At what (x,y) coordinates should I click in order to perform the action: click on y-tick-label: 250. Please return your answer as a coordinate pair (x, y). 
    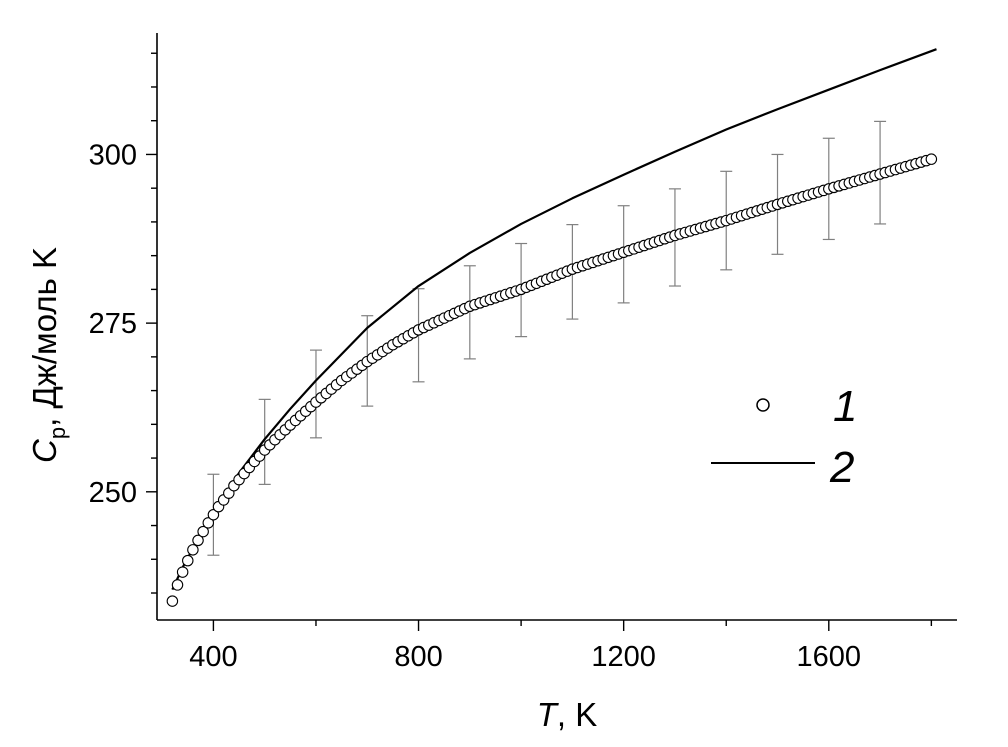
    Looking at the image, I should click on (113, 493).